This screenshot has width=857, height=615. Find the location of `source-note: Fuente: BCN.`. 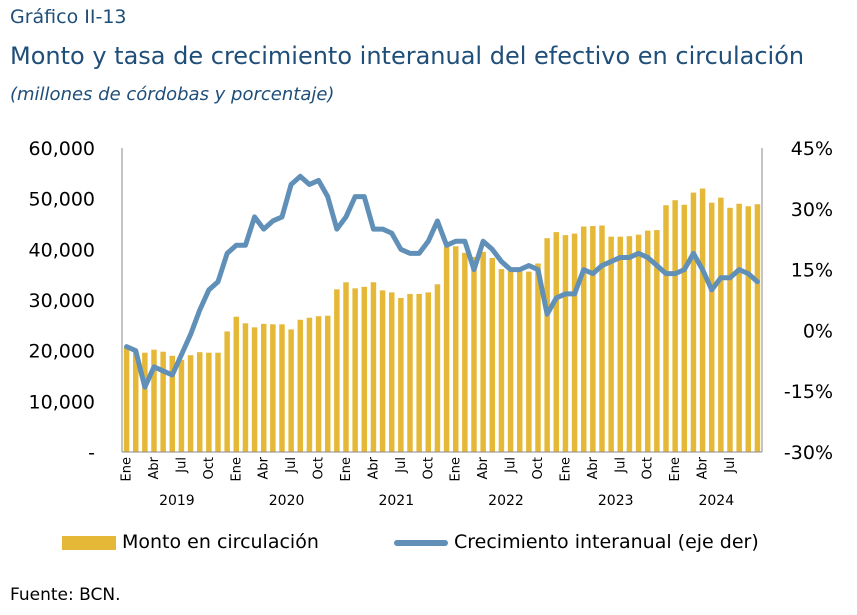

source-note: Fuente: BCN. is located at coordinates (65, 595).